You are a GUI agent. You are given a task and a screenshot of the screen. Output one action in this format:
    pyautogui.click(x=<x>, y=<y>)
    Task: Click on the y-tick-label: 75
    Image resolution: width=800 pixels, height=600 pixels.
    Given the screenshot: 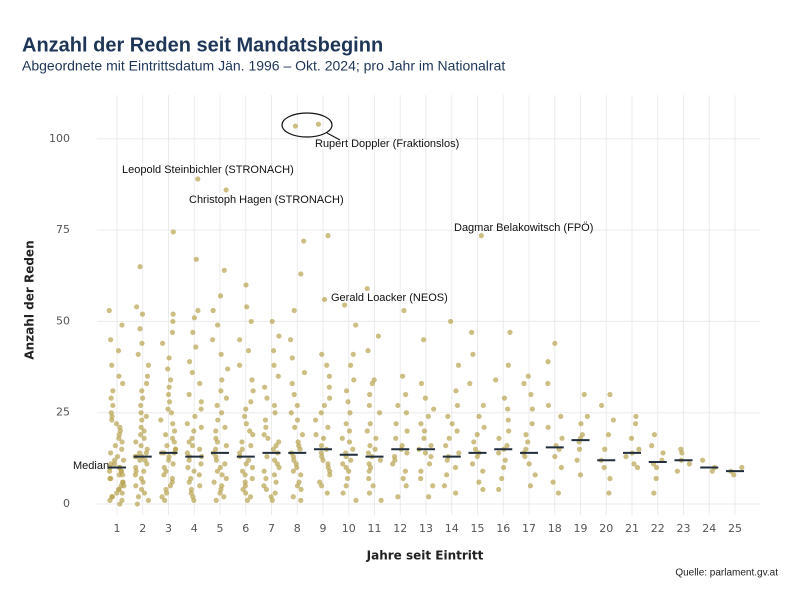 What is the action you would take?
    pyautogui.click(x=63, y=229)
    